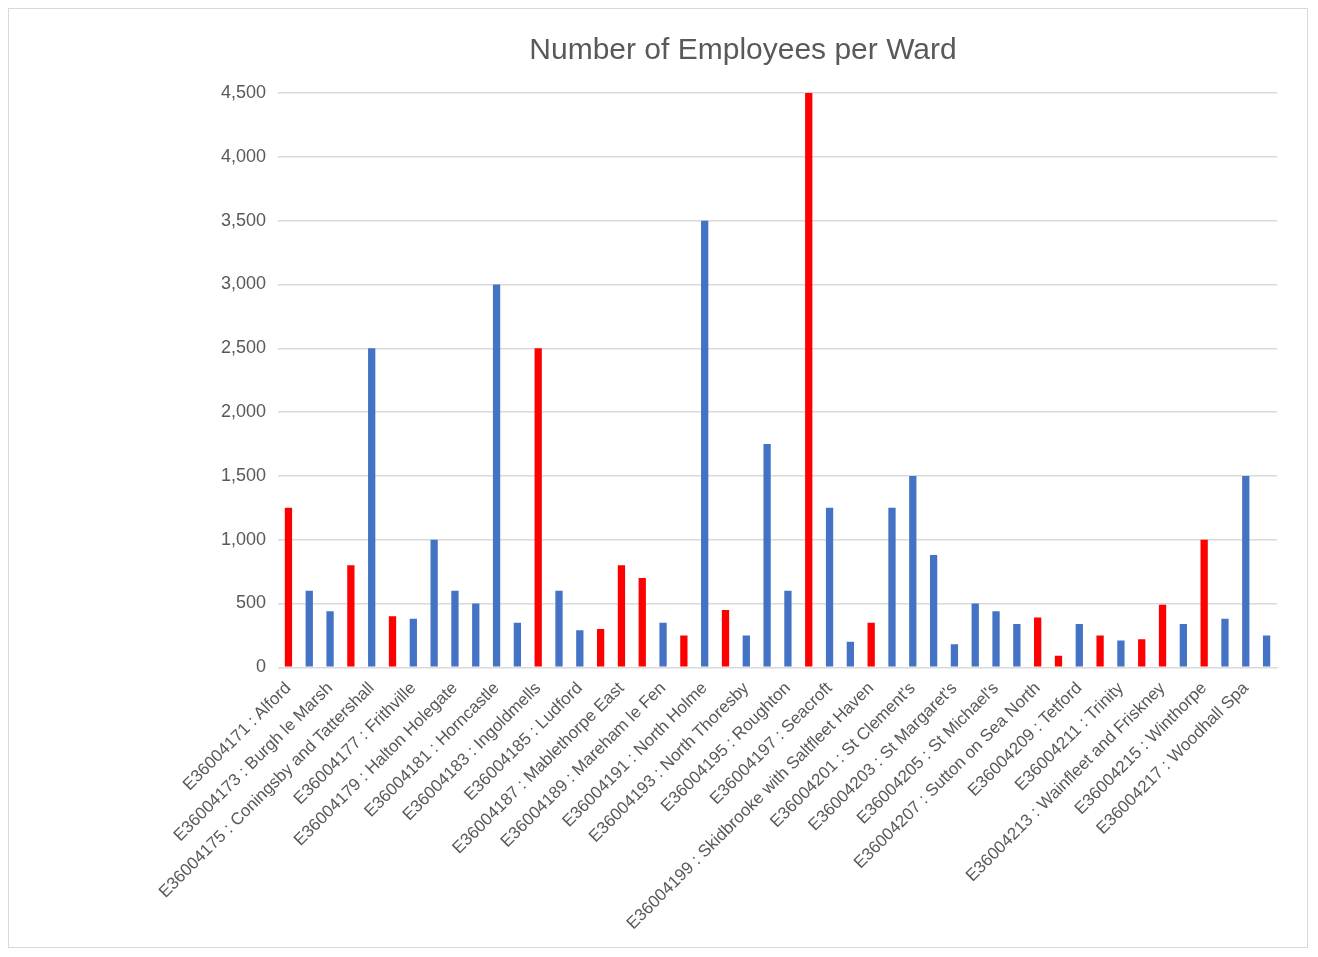 This screenshot has height=957, width=1318. Describe the element at coordinates (244, 474) in the screenshot. I see `y-tick-label: 1,500` at that location.